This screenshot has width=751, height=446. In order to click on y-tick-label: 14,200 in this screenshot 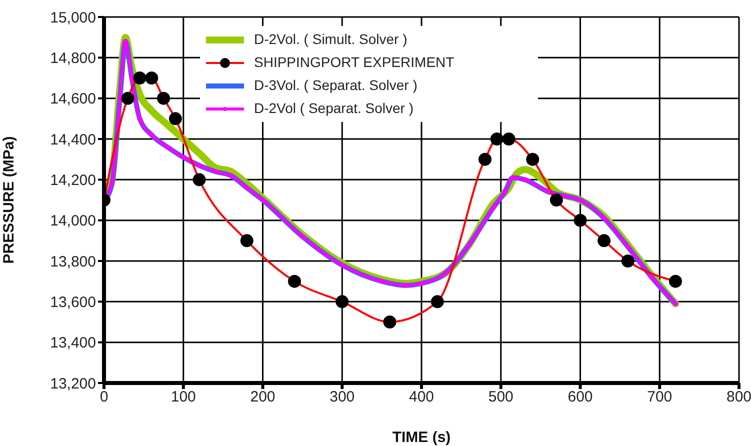, I will do `click(73, 180)`.